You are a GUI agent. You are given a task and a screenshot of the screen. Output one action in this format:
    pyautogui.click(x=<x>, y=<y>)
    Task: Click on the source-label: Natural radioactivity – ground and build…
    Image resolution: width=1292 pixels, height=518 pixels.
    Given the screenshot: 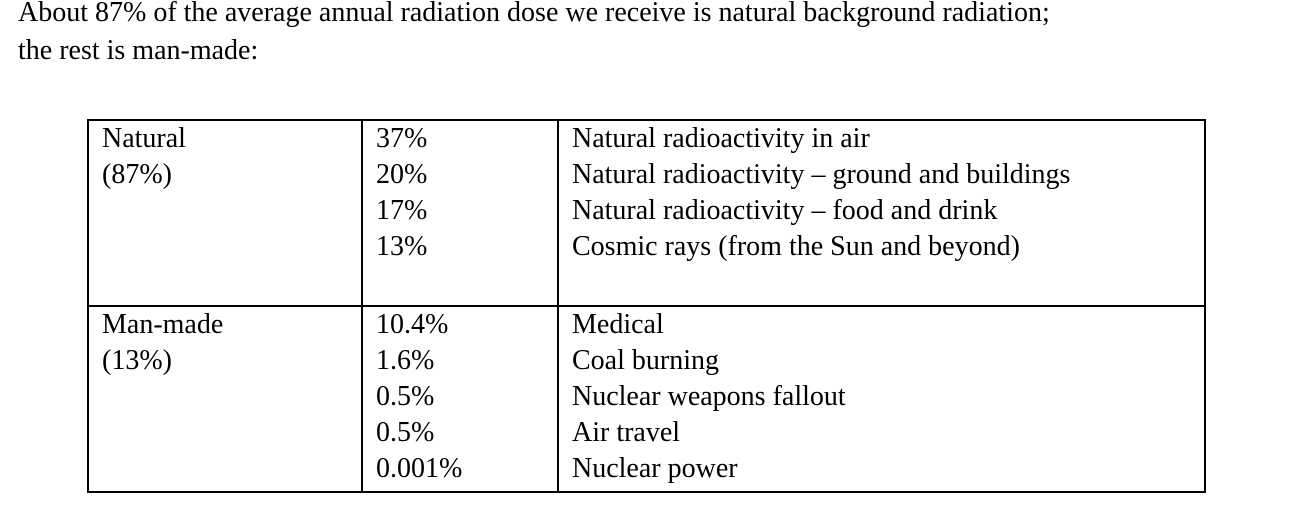 What is the action you would take?
    pyautogui.click(x=821, y=174)
    